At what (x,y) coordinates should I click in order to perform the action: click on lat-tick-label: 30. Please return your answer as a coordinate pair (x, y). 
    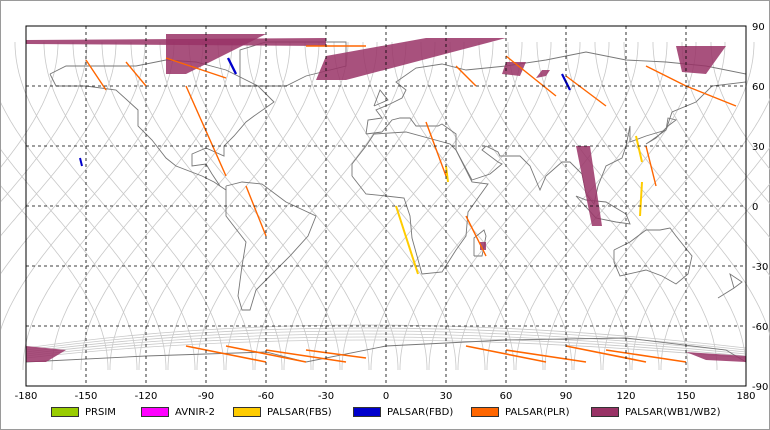
    Looking at the image, I should click on (758, 147).